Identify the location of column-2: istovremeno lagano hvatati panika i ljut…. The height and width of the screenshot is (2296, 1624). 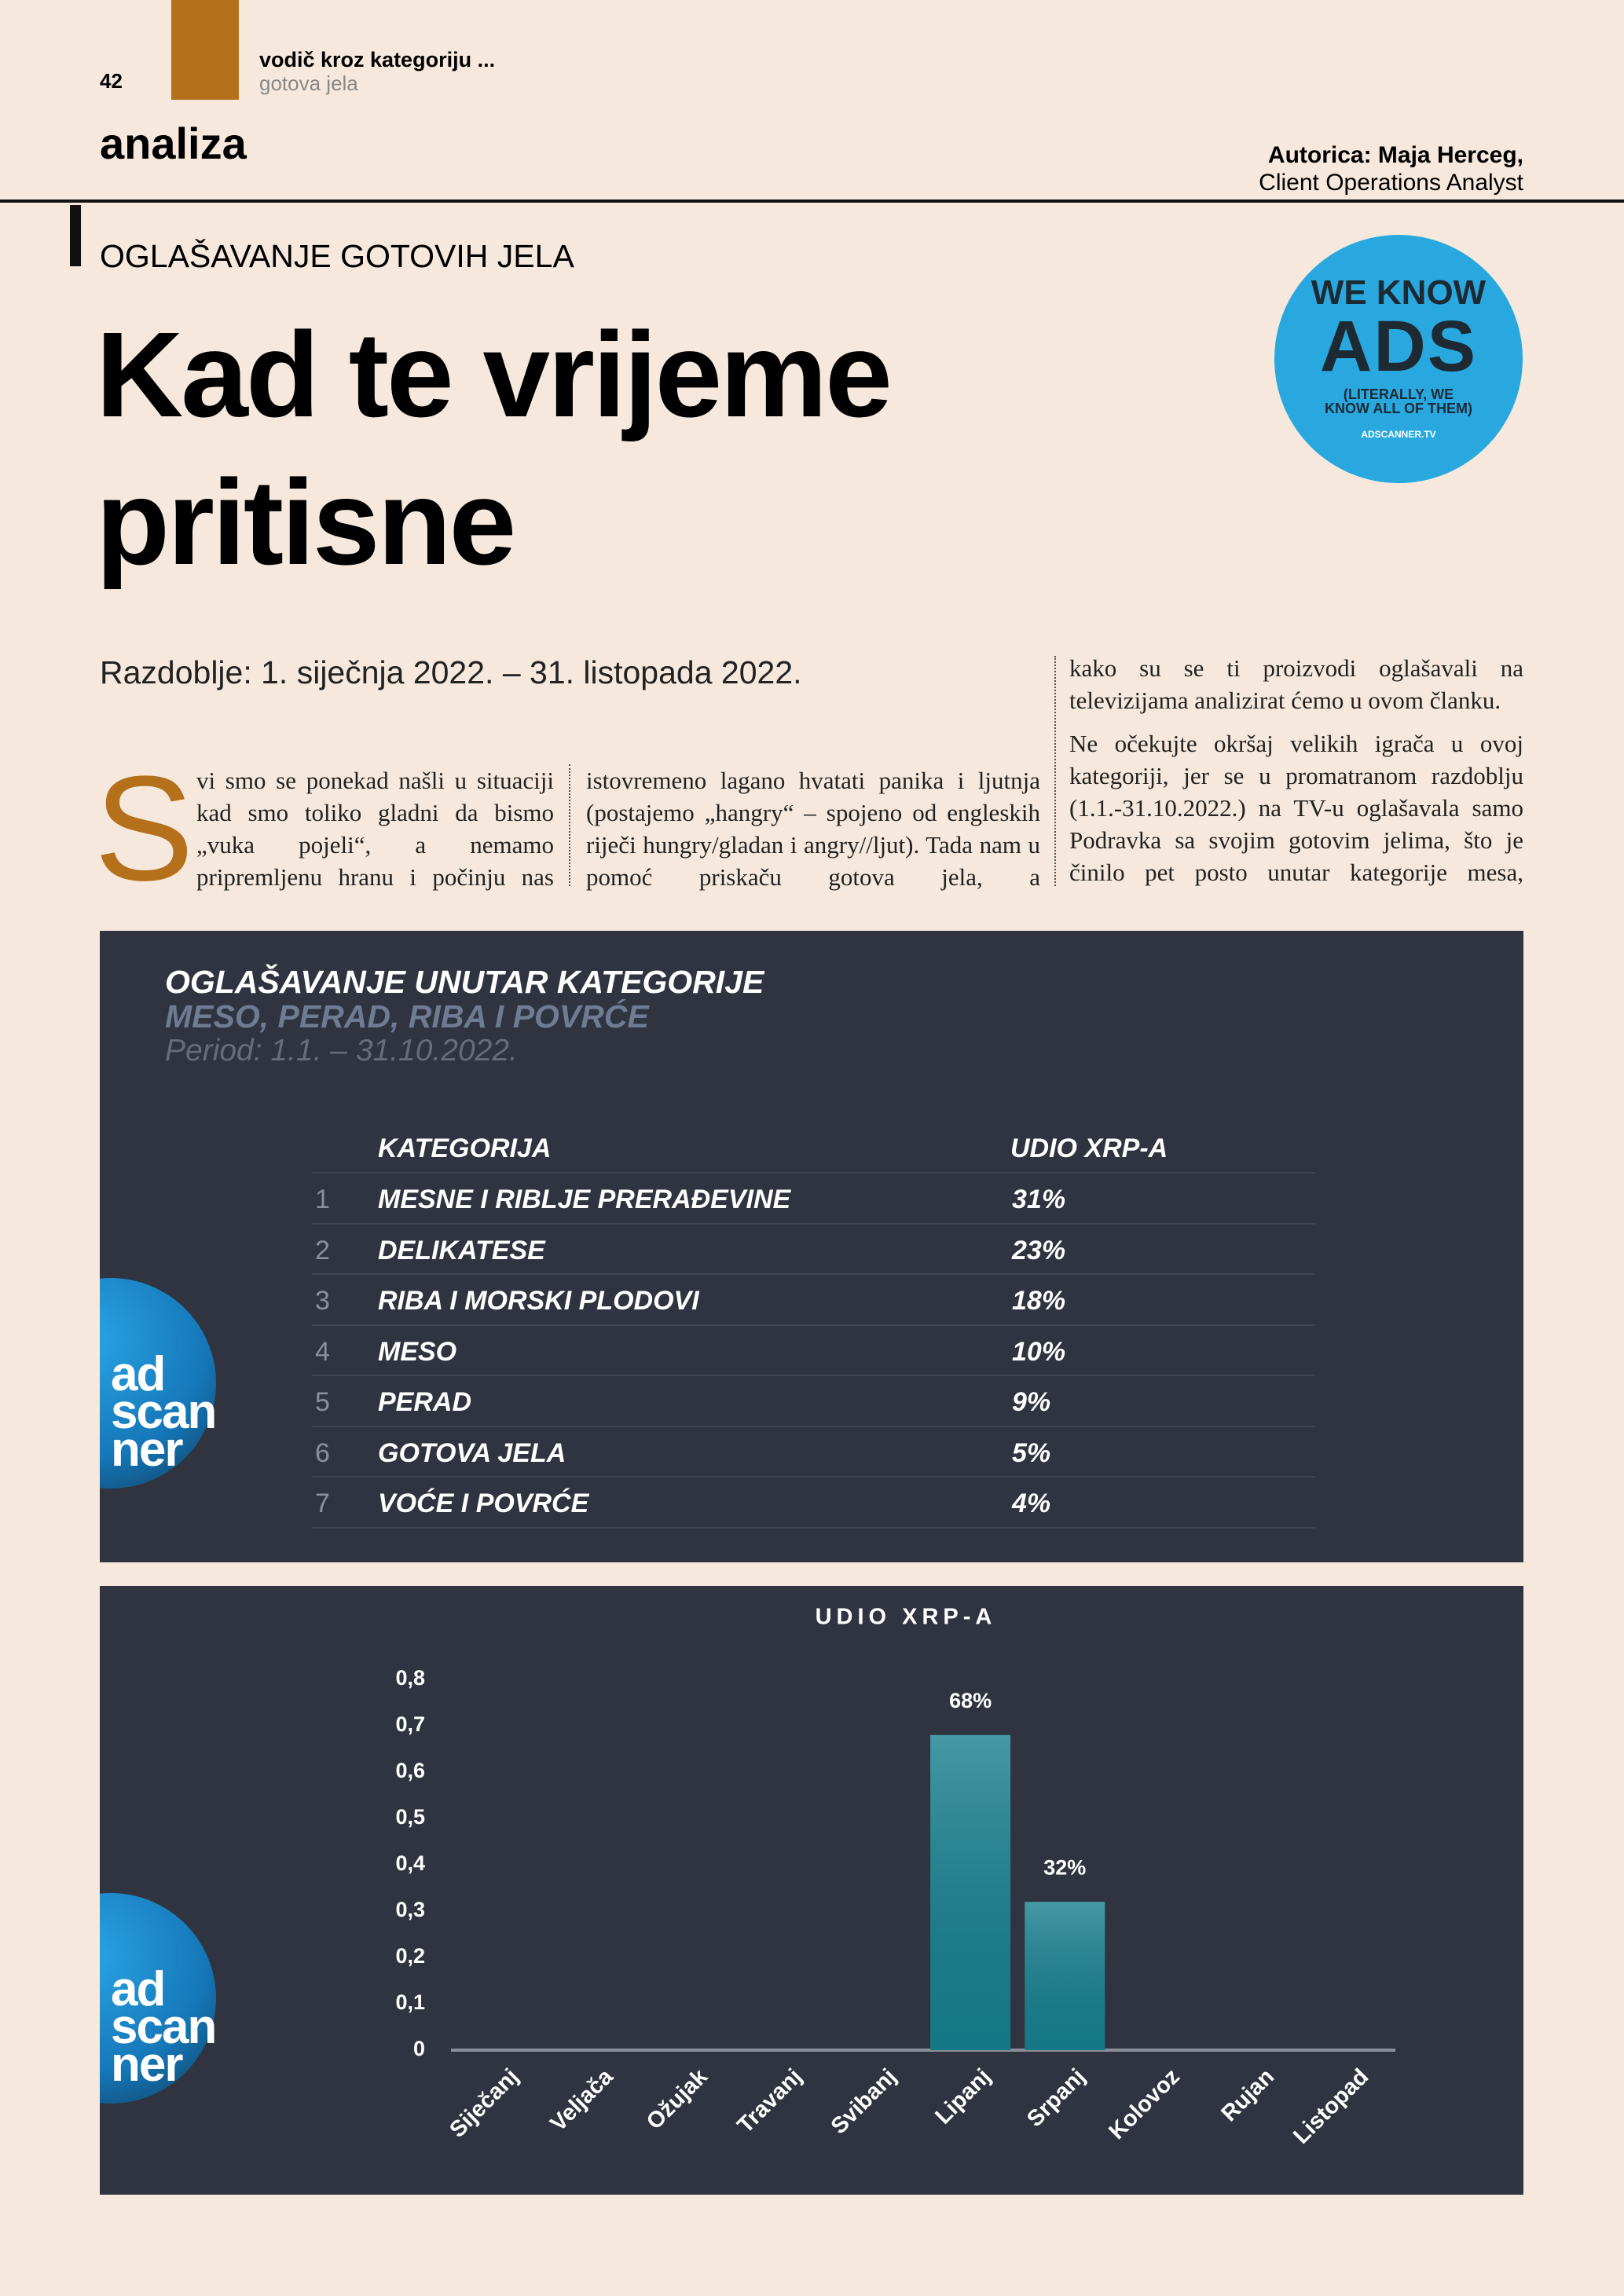
(813, 829).